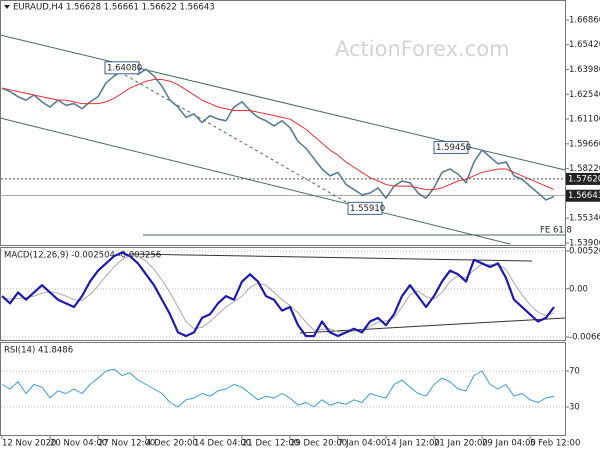 This screenshot has width=600, height=450. I want to click on x-tick-label: 14 Dec 04:00, so click(222, 444).